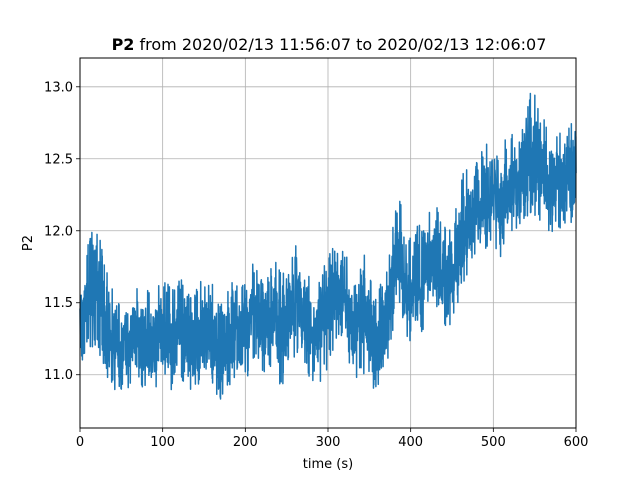  I want to click on y-tick-label: 13.0, so click(58, 87).